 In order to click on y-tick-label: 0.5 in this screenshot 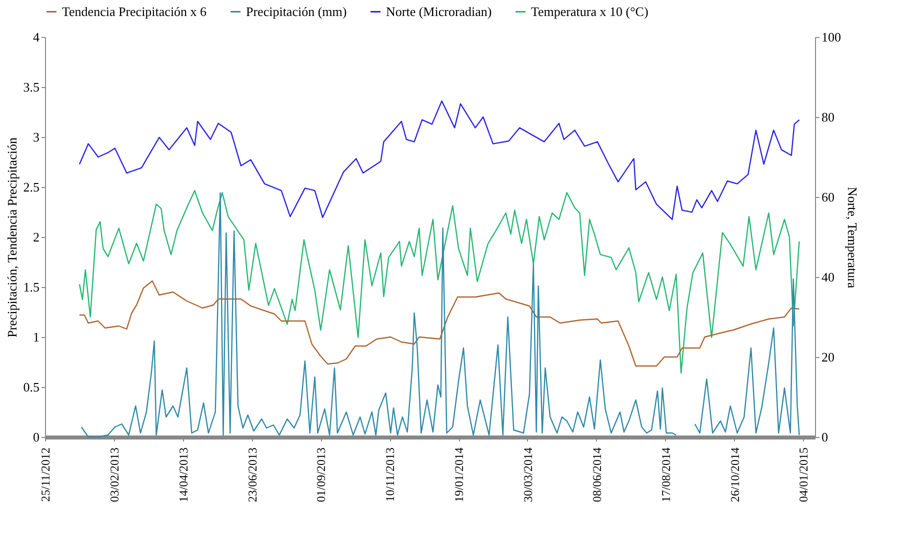, I will do `click(31, 387)`.